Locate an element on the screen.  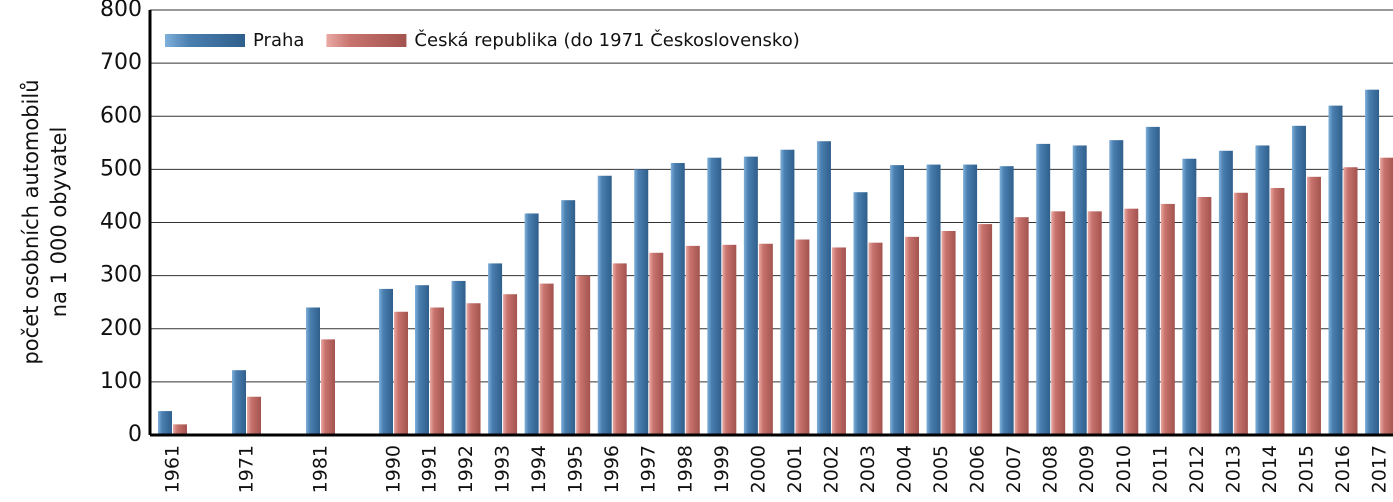
x-tick-label: 1991 is located at coordinates (430, 469).